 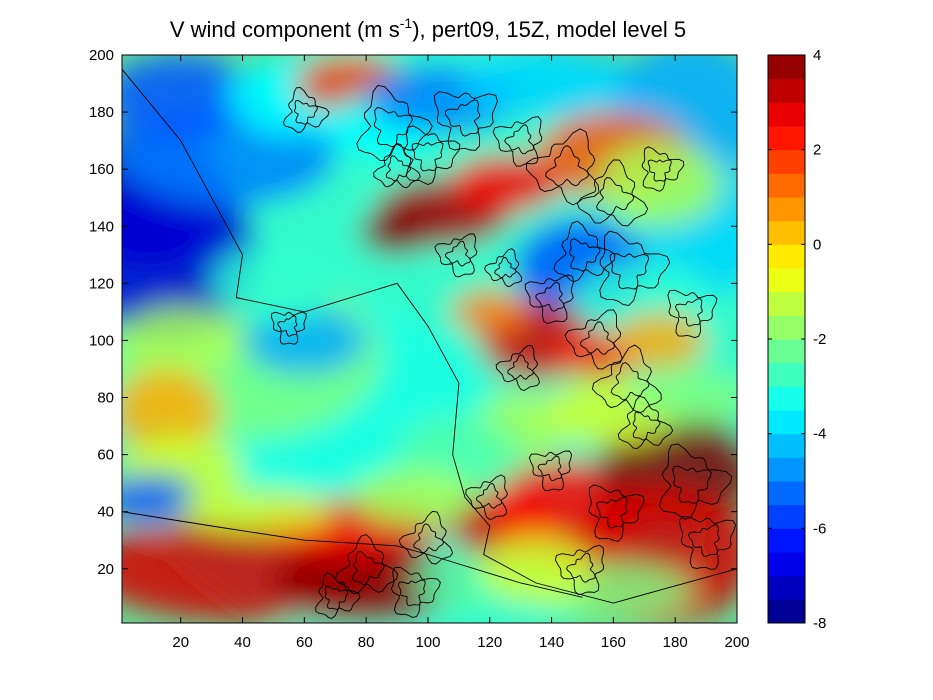 I want to click on y-tick-label: 160, so click(x=101, y=169).